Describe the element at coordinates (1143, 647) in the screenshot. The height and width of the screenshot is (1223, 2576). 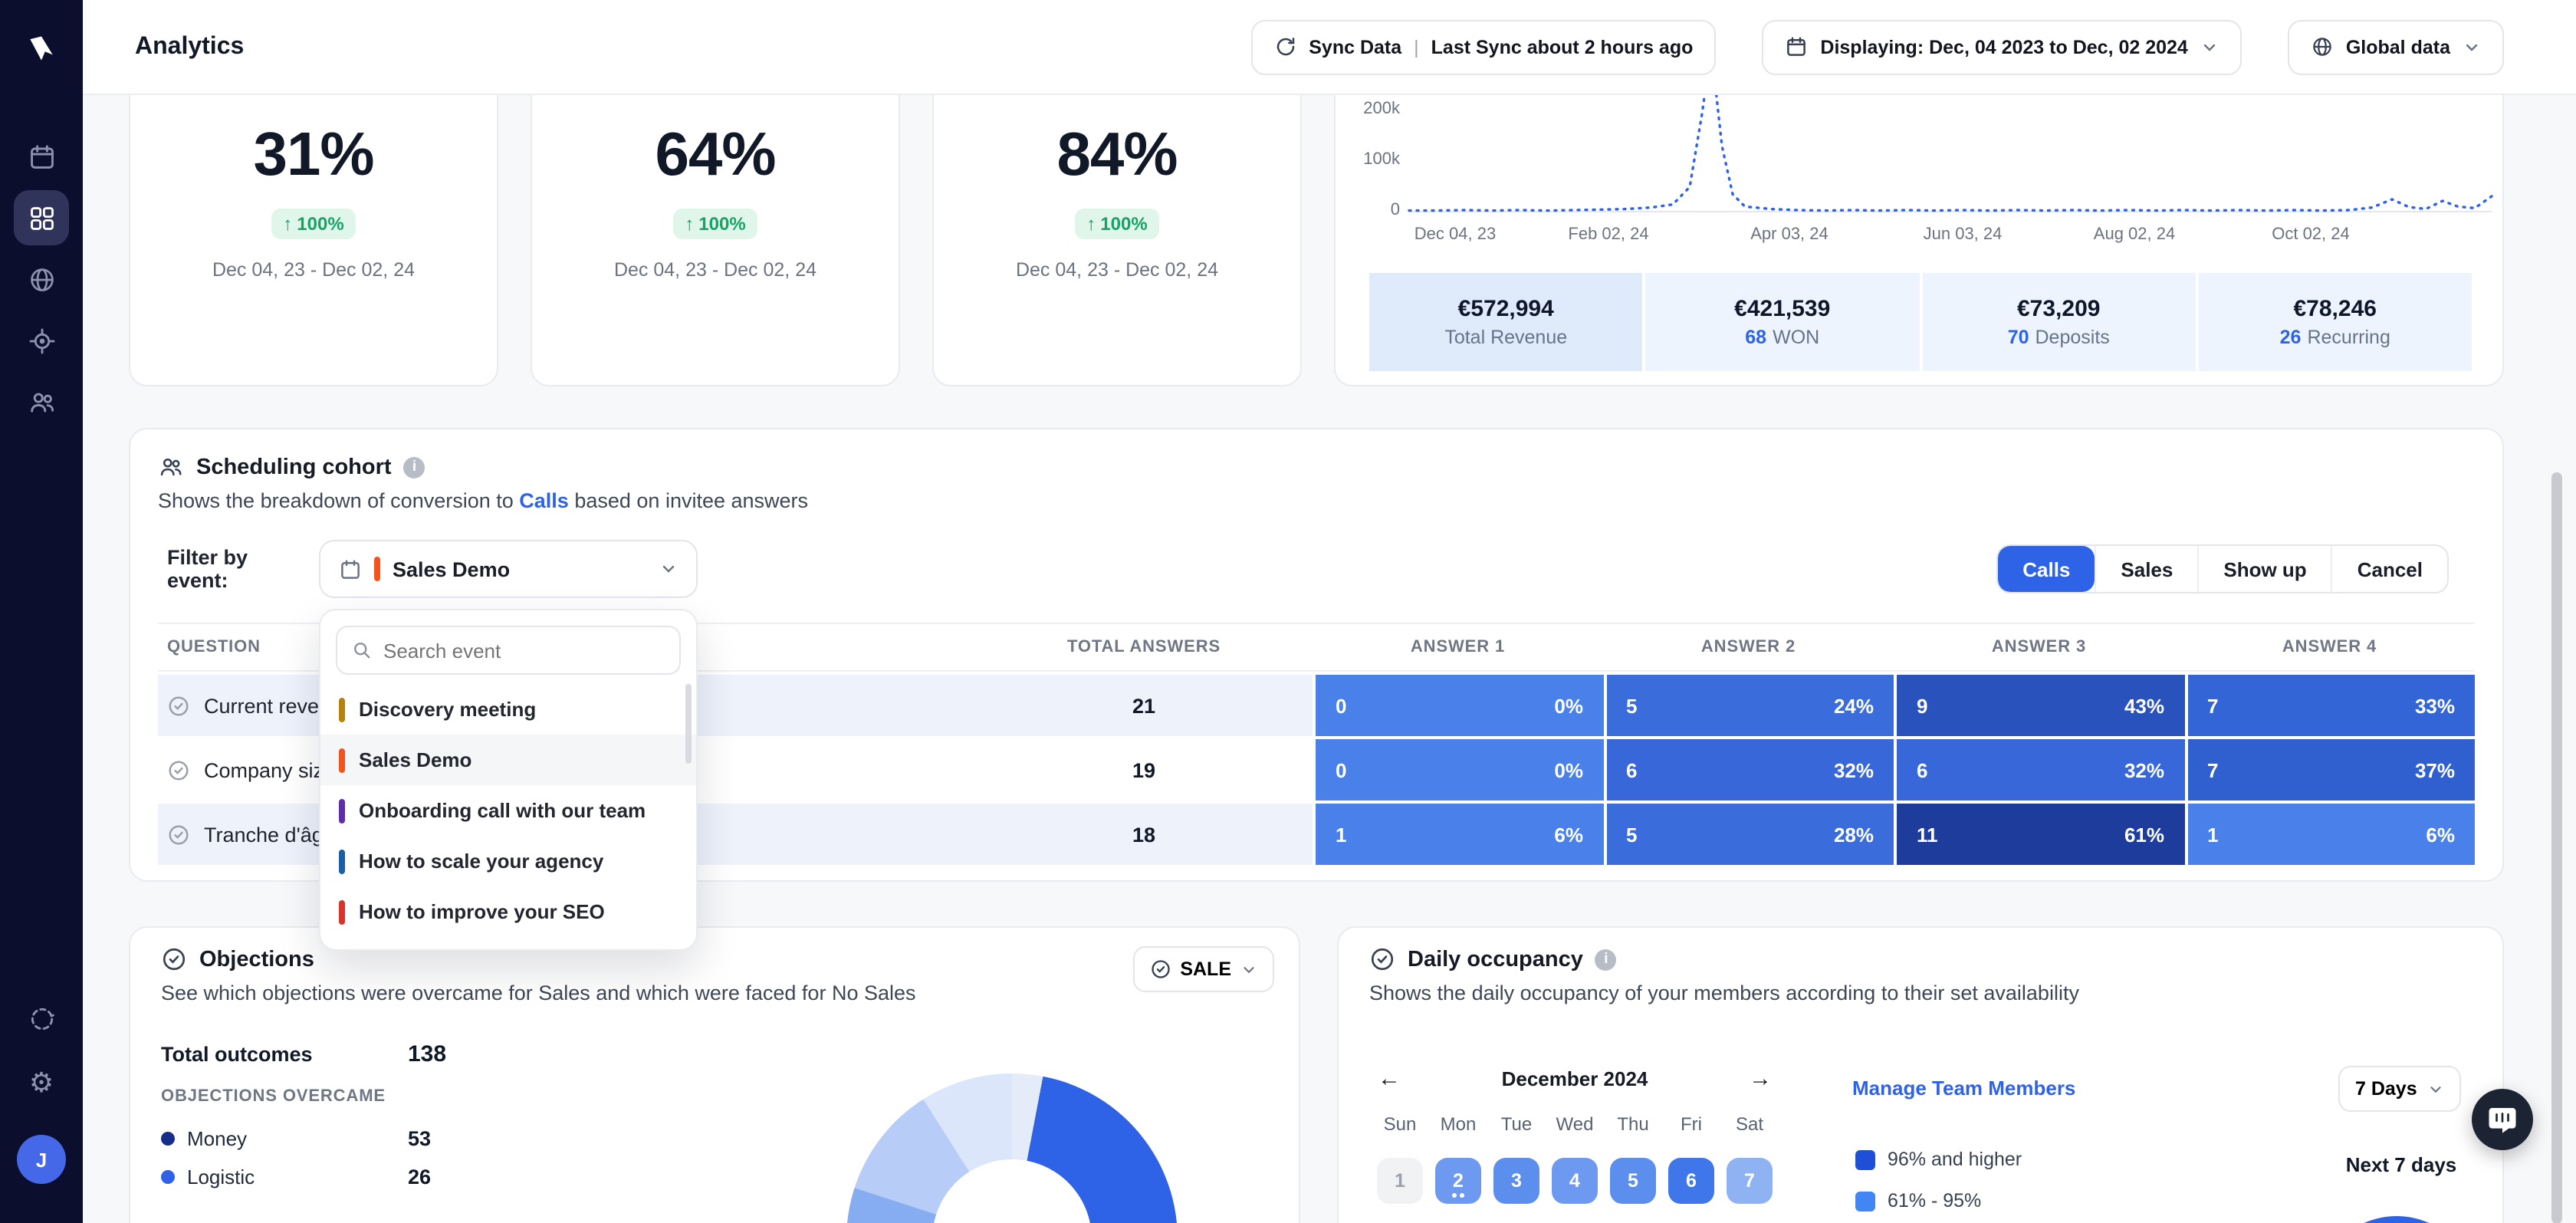
I see `column-total-answers: TOTAL ANSWERS` at that location.